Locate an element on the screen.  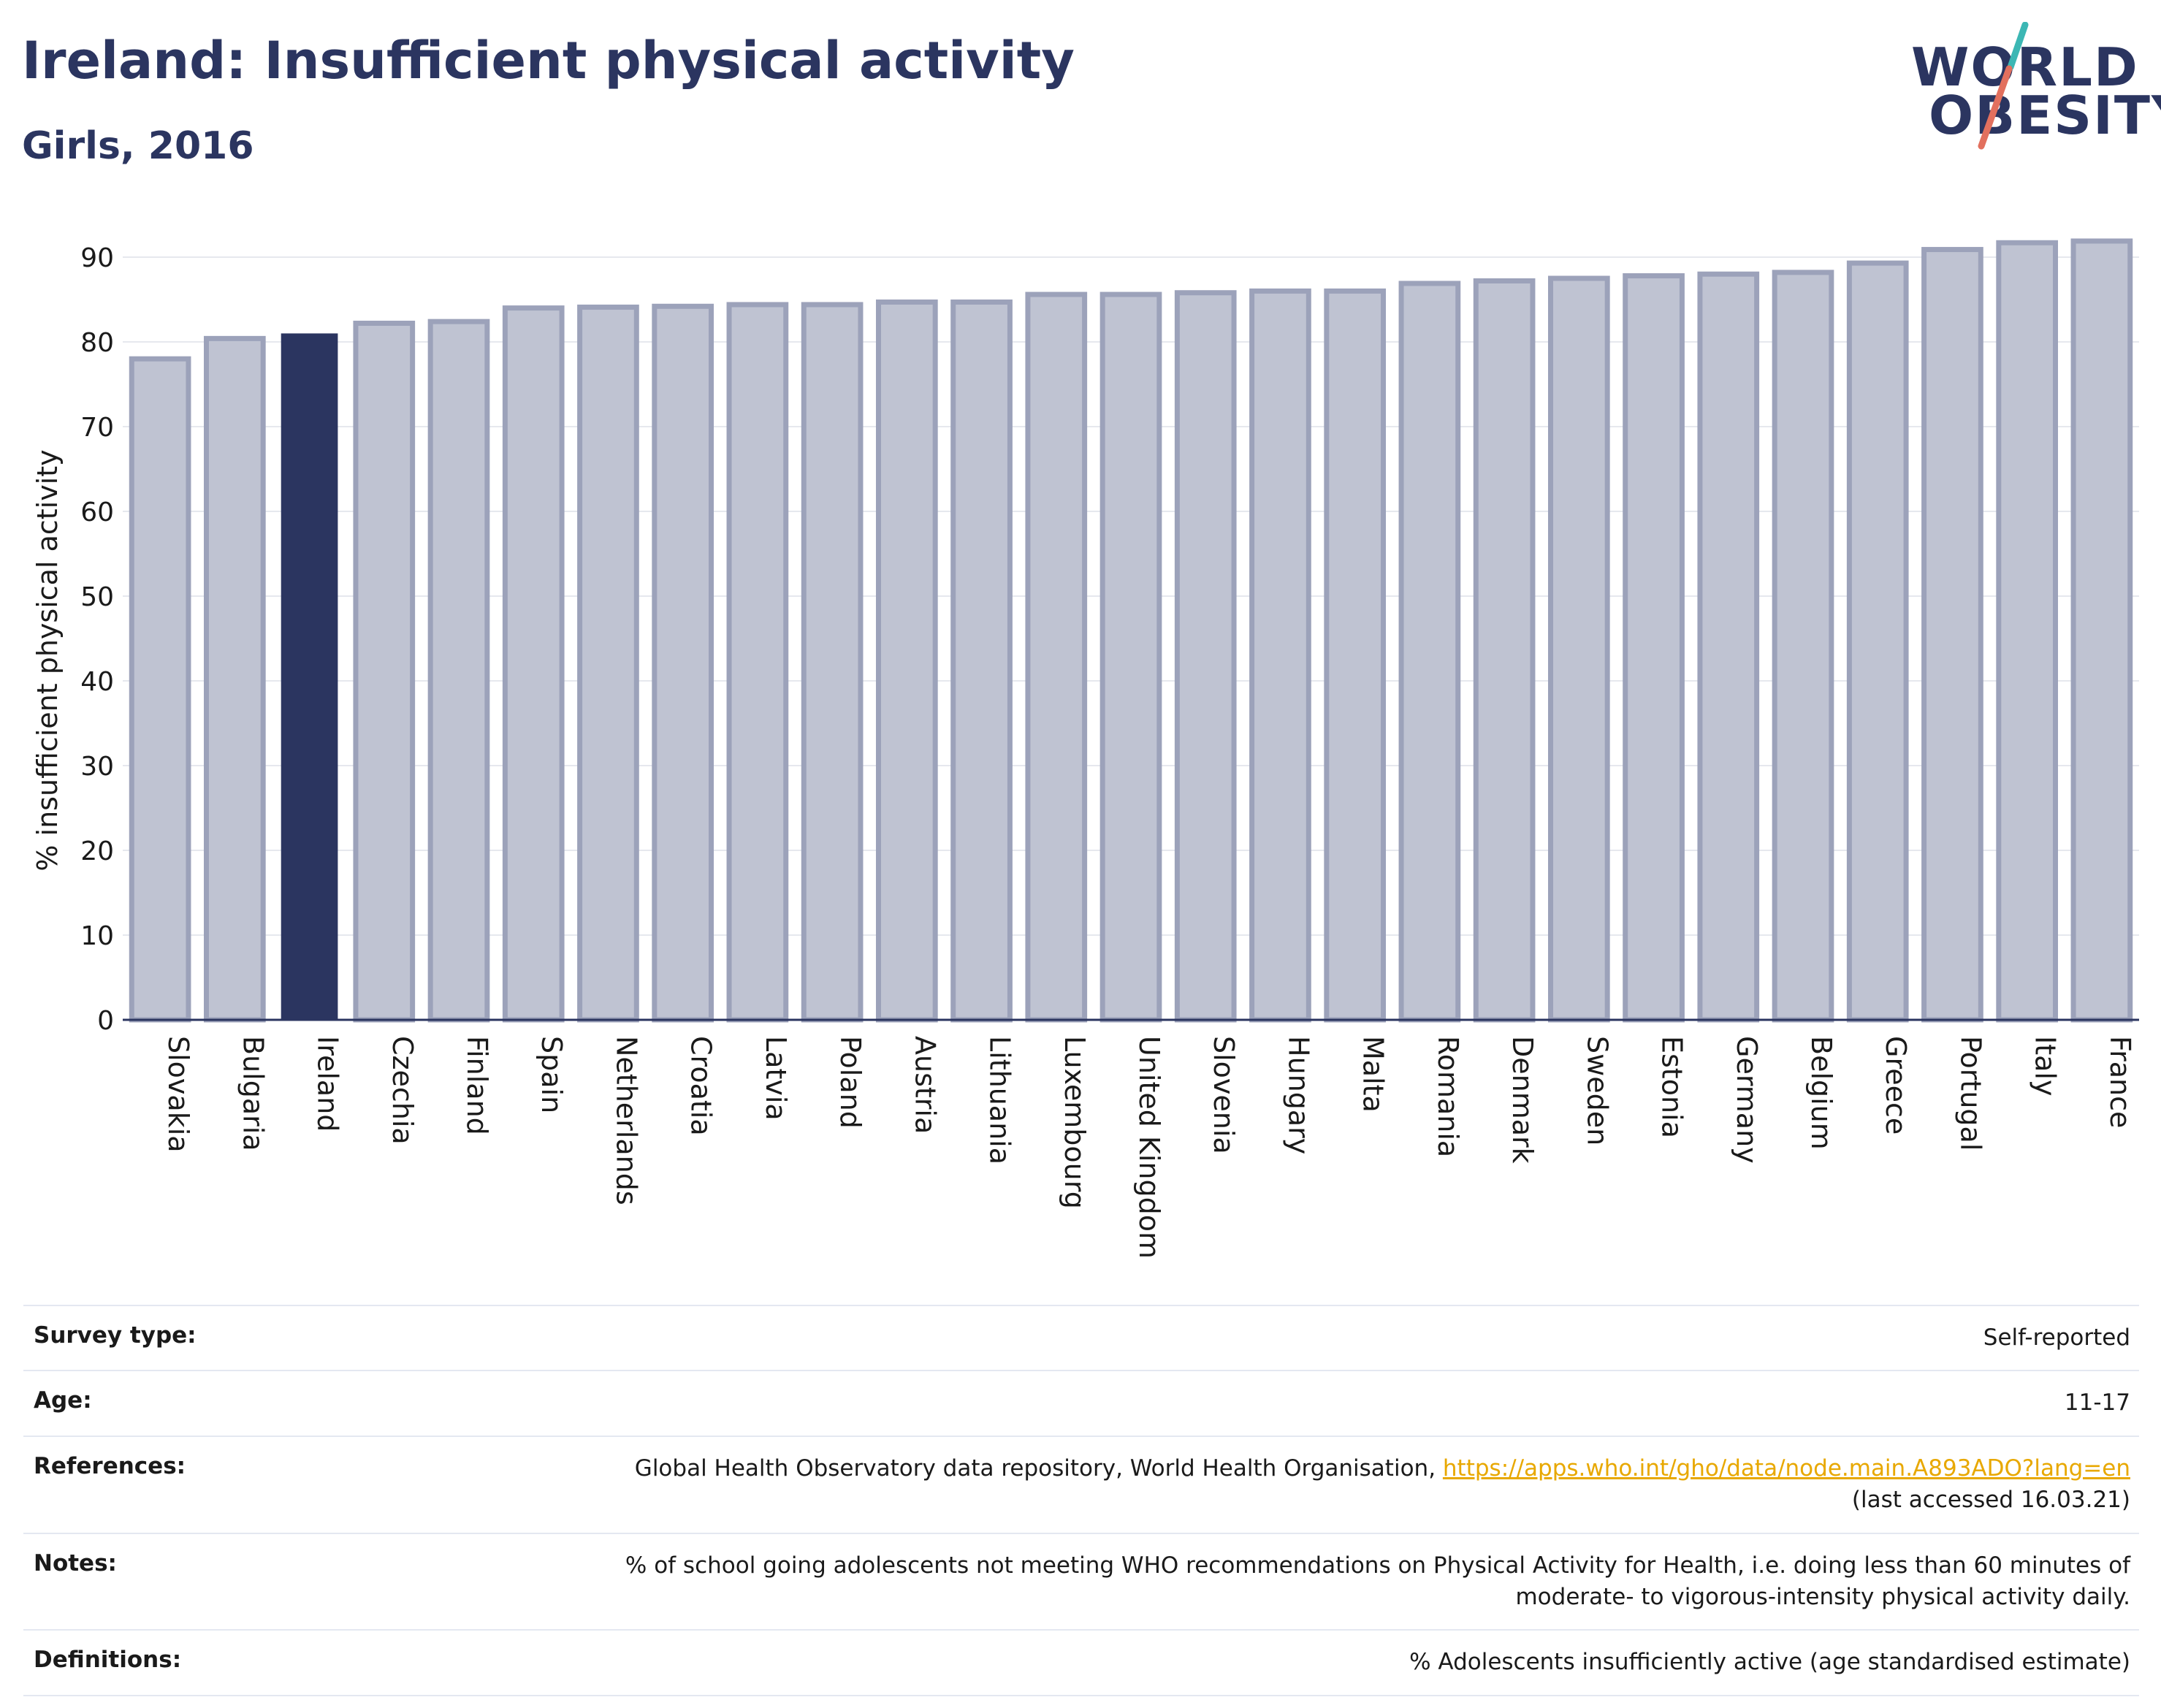
chart-title: Ireland: Insufficient physical activity is located at coordinates (548, 61).